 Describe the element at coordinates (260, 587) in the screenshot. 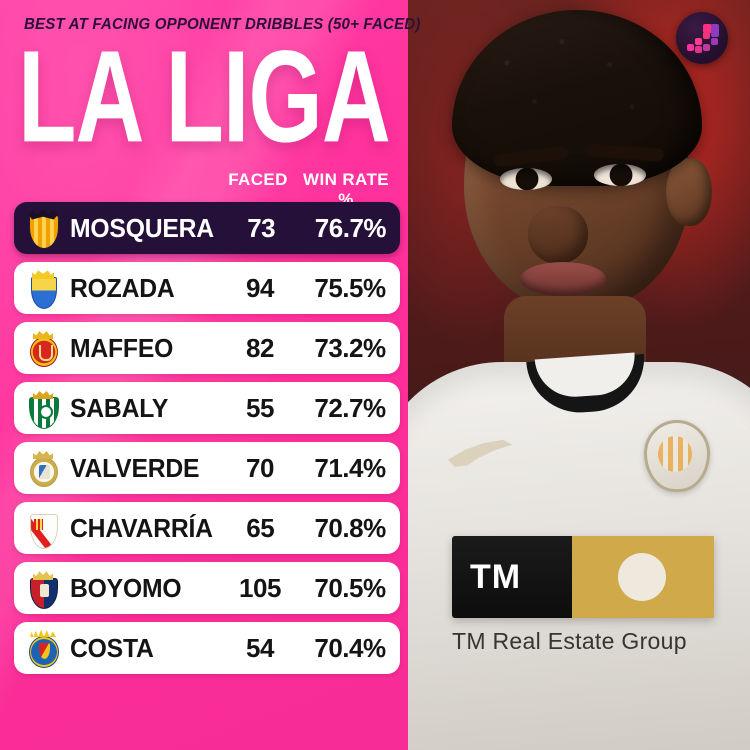

I see `faced-value: 105` at that location.